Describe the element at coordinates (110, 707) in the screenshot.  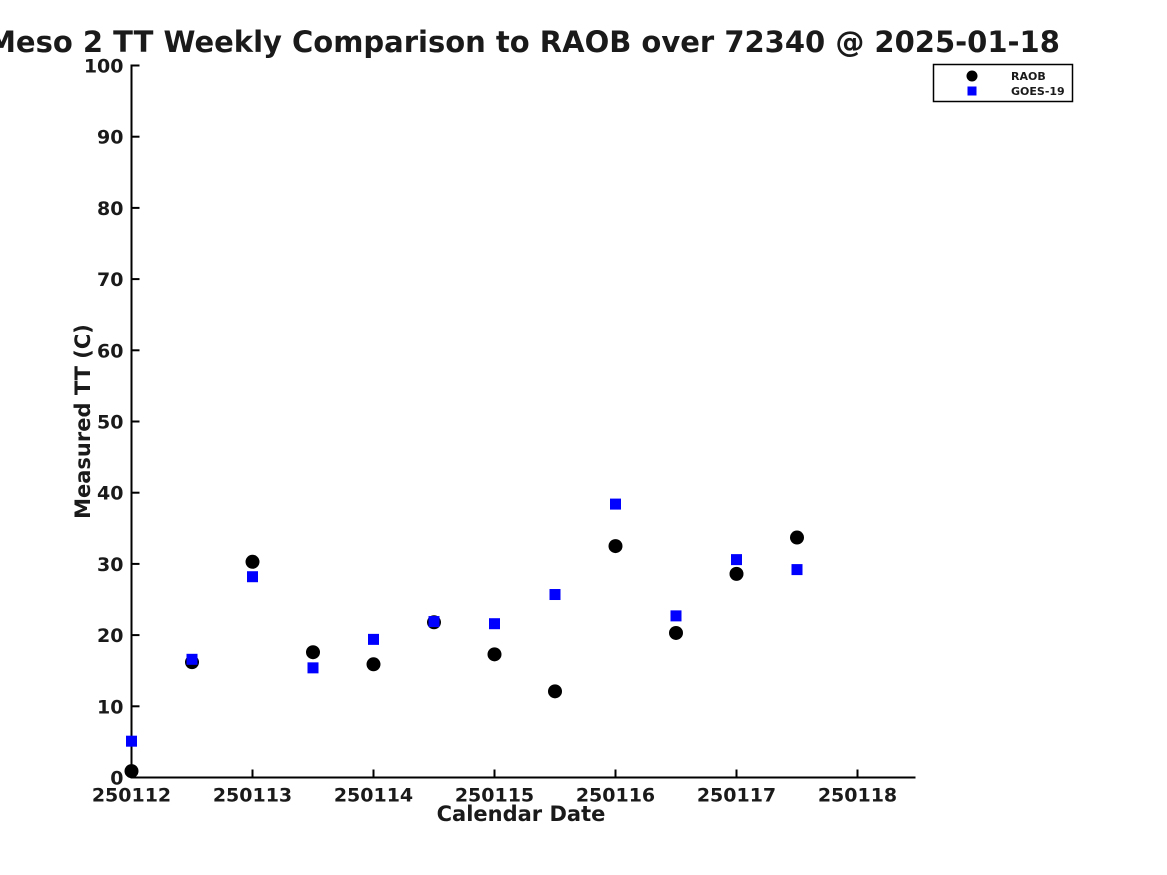
I see `y-tick-label: 10` at that location.